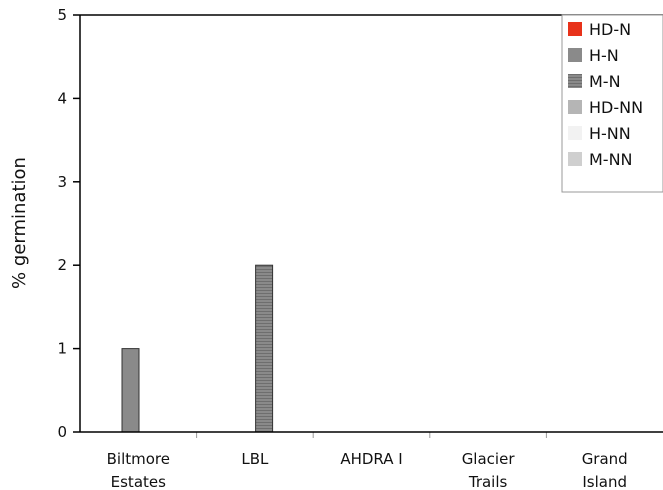 The width and height of the screenshot is (663, 490). I want to click on legend-label: H-N, so click(604, 55).